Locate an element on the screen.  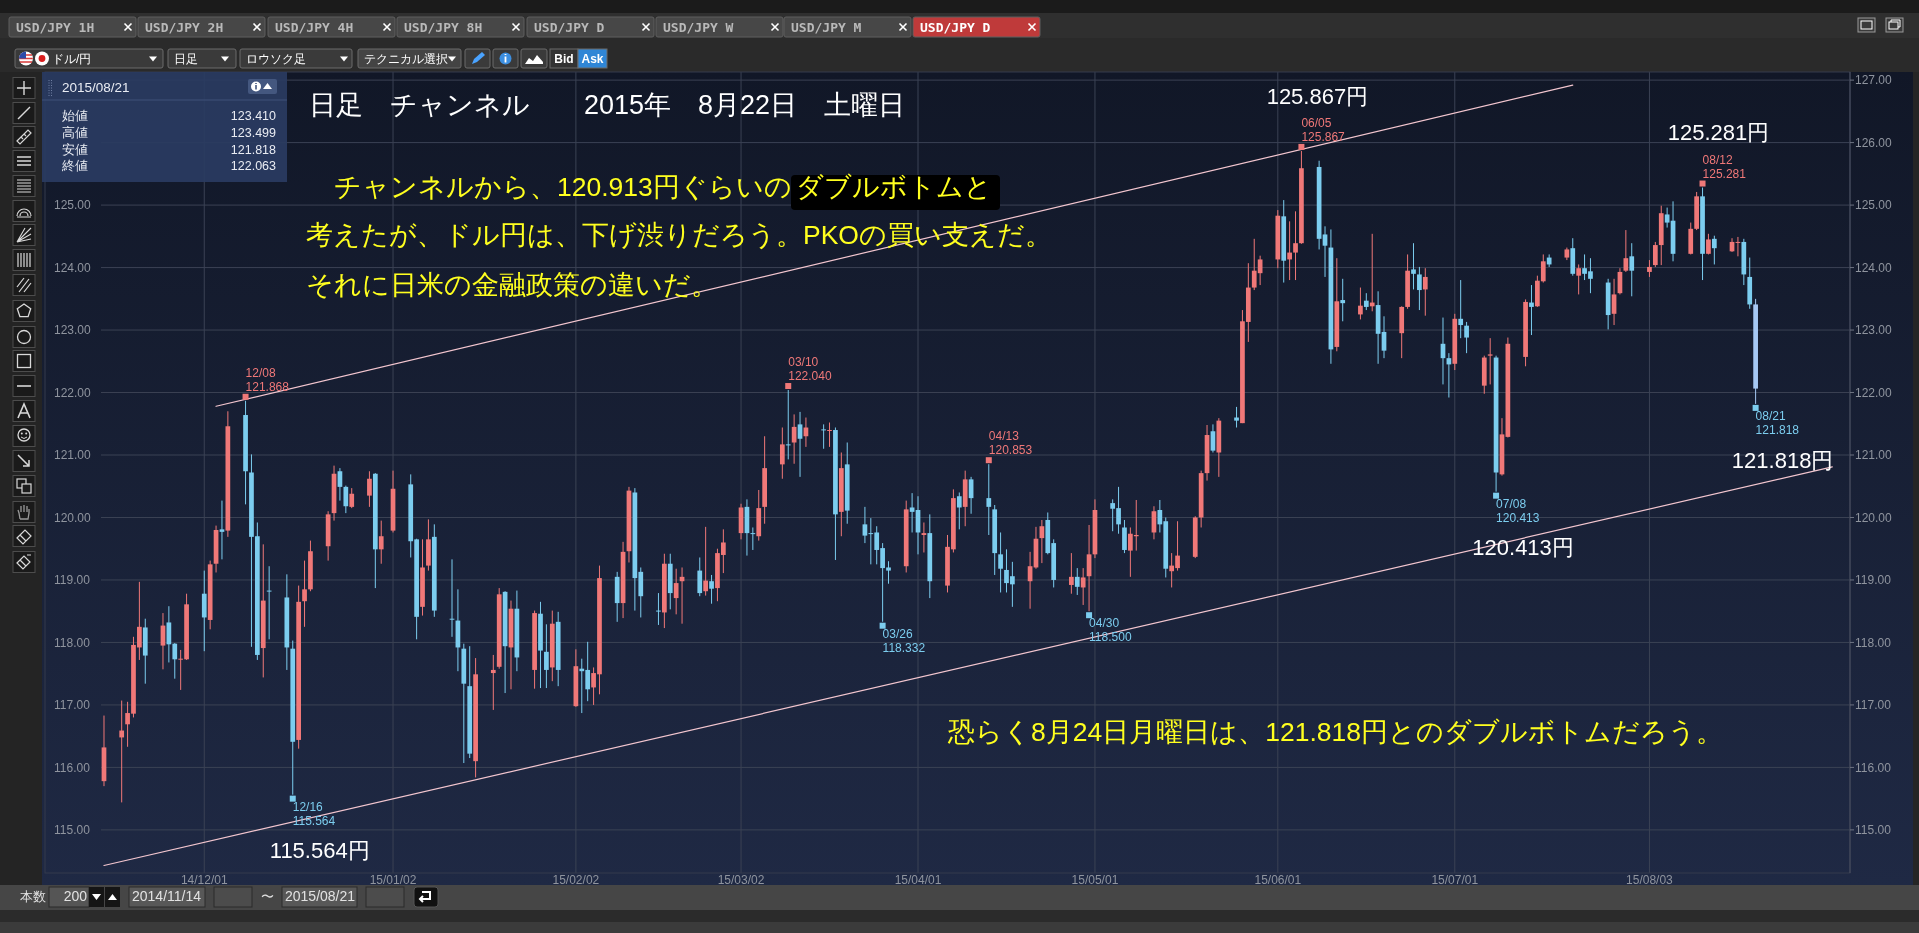
annotation: 04/13 120.853 is located at coordinates (1010, 443).